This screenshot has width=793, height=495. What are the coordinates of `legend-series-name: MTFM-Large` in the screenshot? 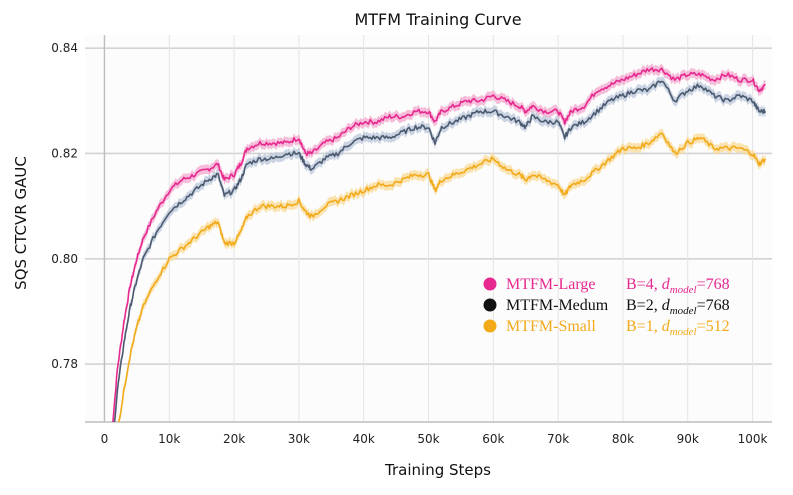 It's located at (550, 284).